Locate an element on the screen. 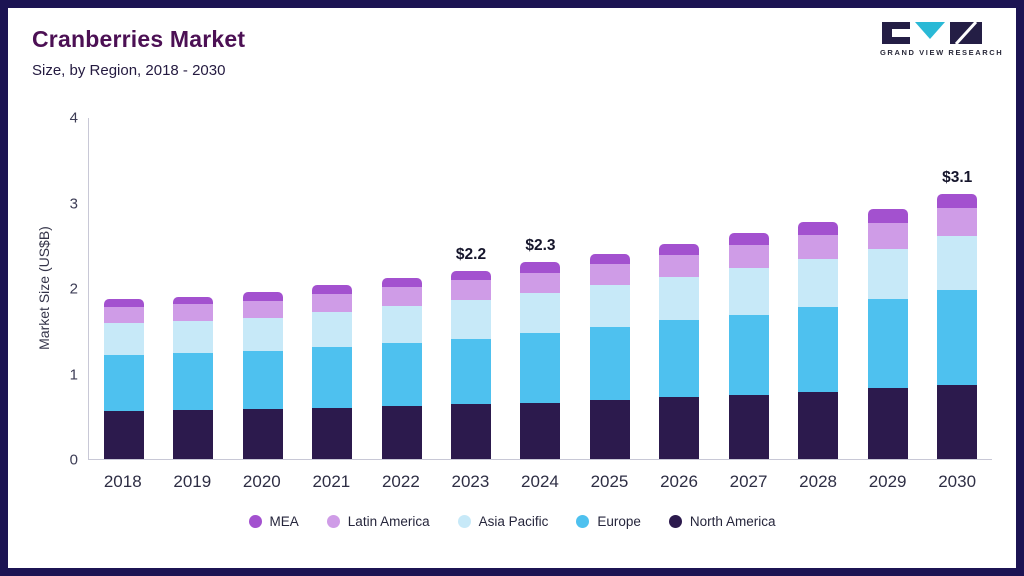 Image resolution: width=1024 pixels, height=576 pixels. bar-slot-2025 is located at coordinates (609, 288).